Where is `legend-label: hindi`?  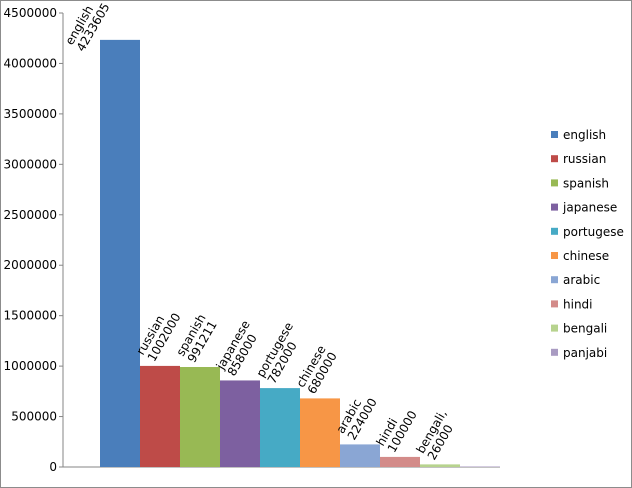 legend-label: hindi is located at coordinates (578, 304).